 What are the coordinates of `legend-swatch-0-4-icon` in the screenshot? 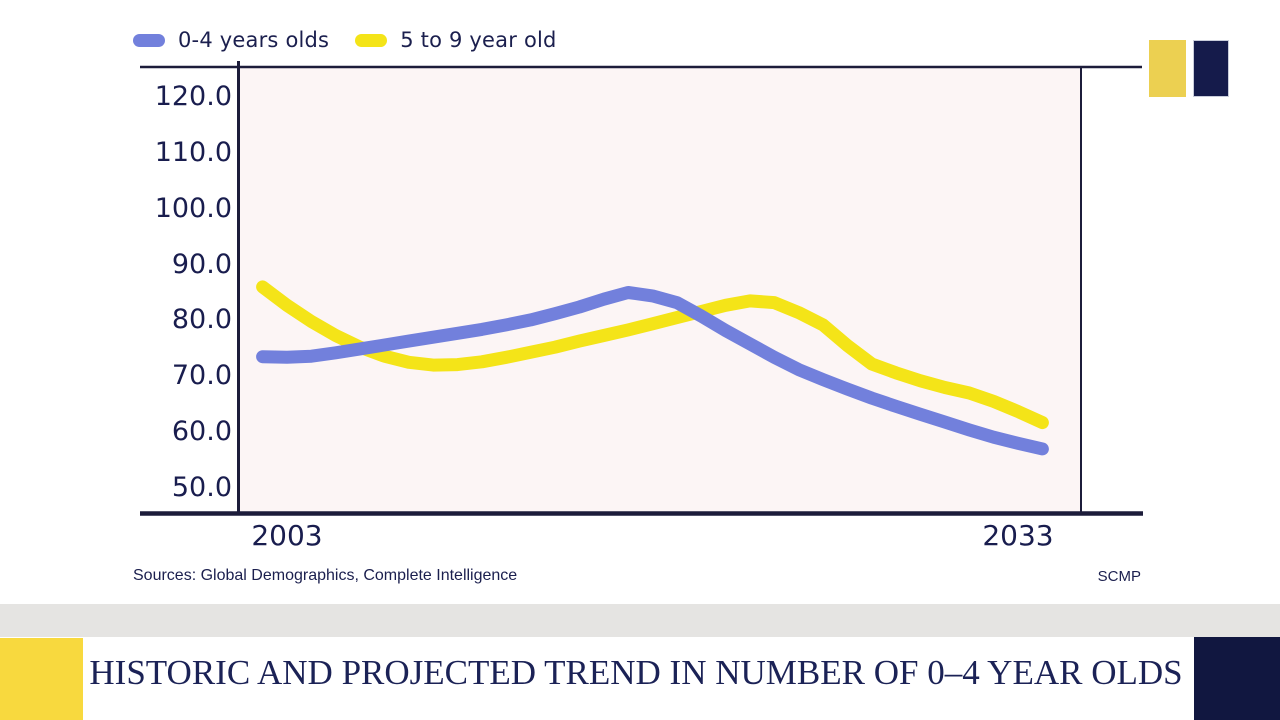 It's located at (149, 40).